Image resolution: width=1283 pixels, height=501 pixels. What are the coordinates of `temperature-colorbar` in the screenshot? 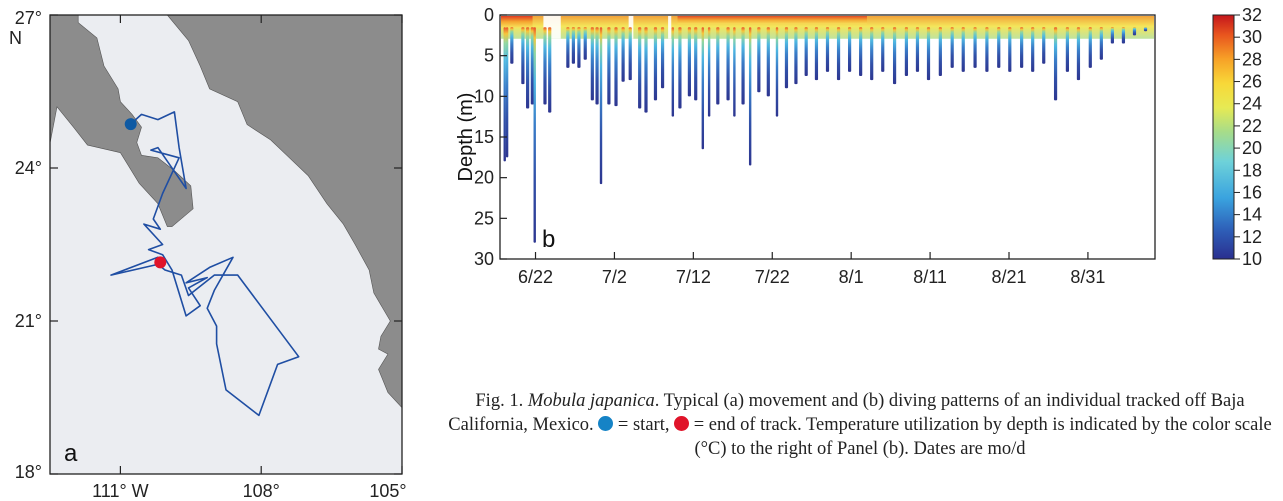 It's located at (1223, 137).